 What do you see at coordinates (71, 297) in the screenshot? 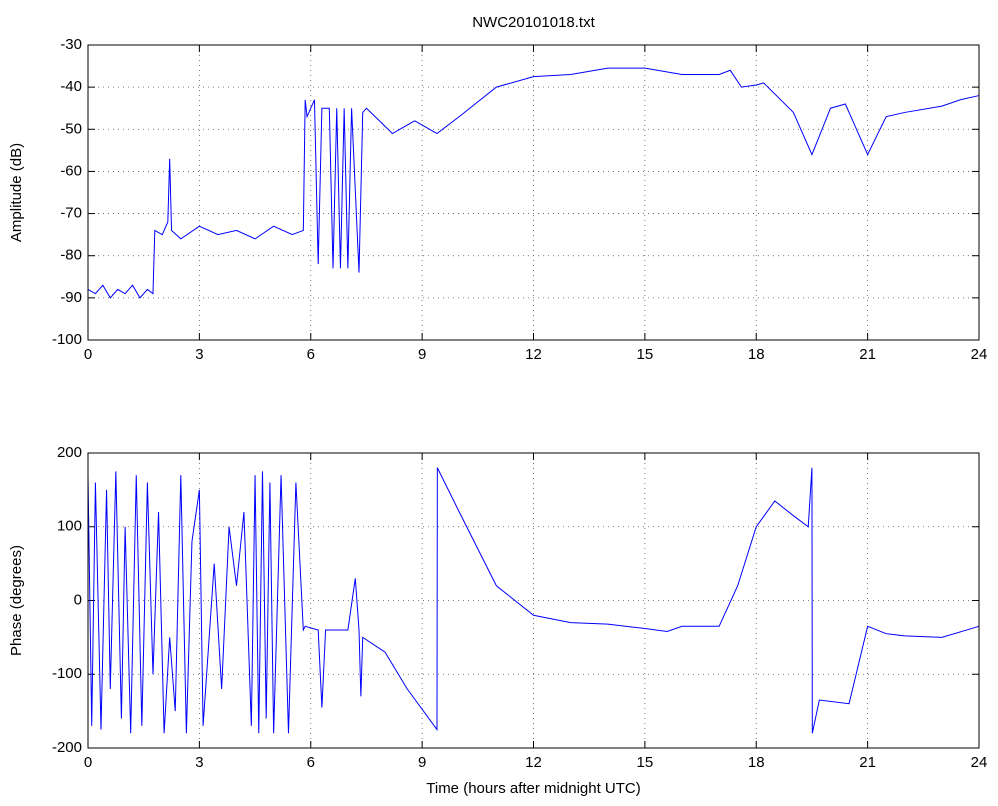
I see `y-tick-label: -90` at bounding box center [71, 297].